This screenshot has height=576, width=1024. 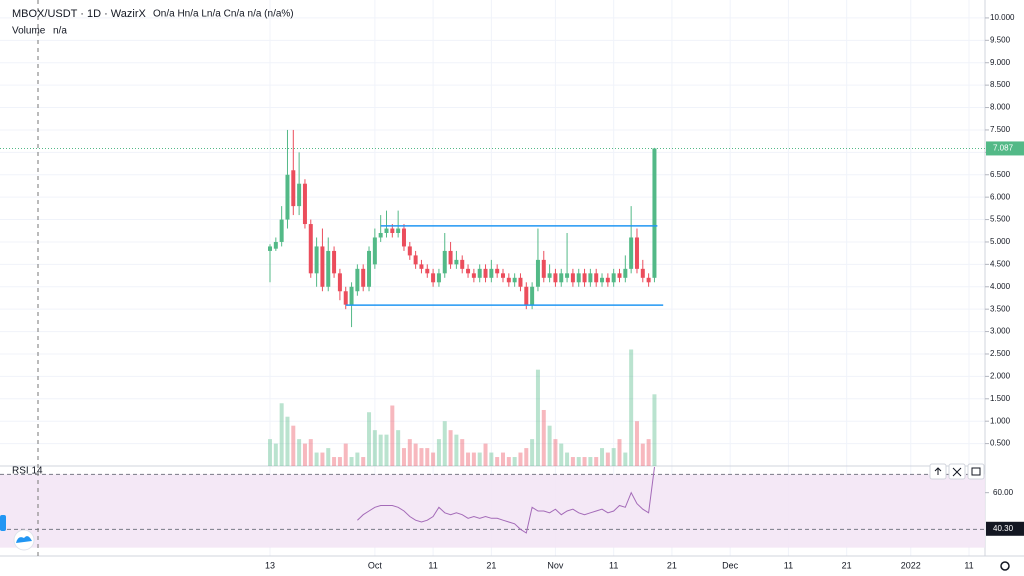 What do you see at coordinates (223, 14) in the screenshot?
I see `ohlc-legend: On/a Hn/a Ln/a Cn/a n/a (n/a%)` at bounding box center [223, 14].